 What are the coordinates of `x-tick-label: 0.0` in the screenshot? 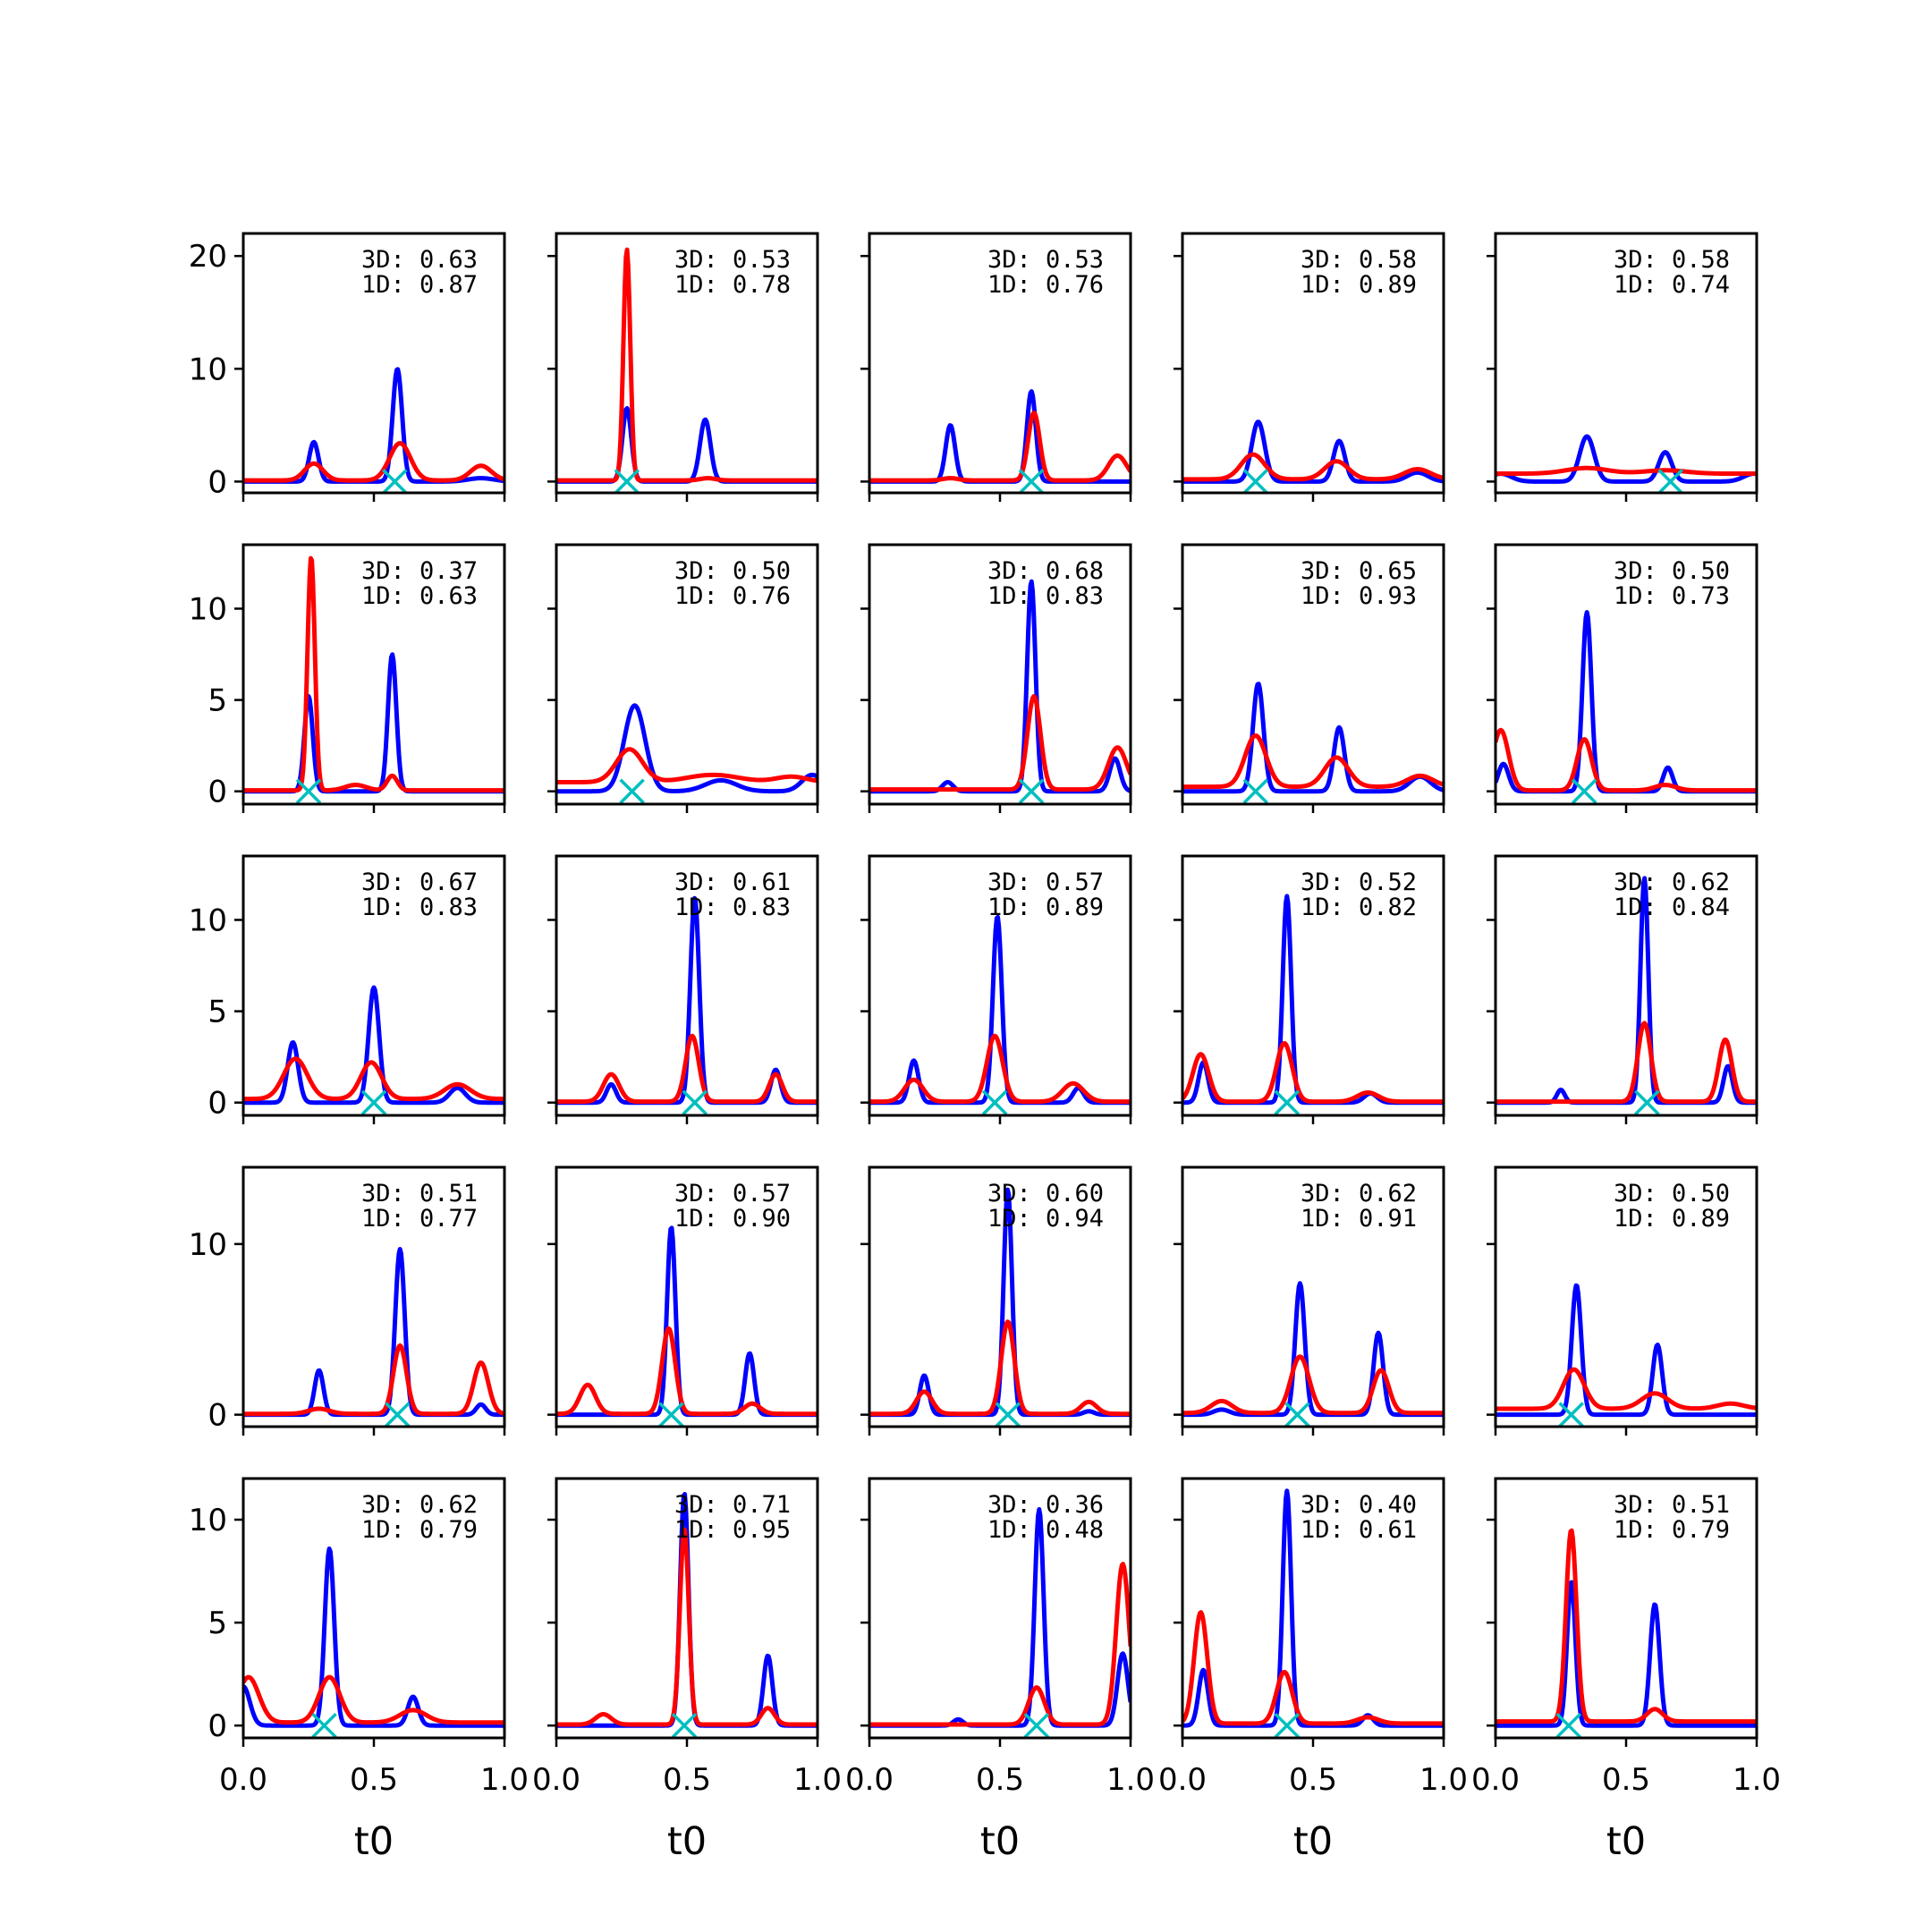 It's located at (1182, 1780).